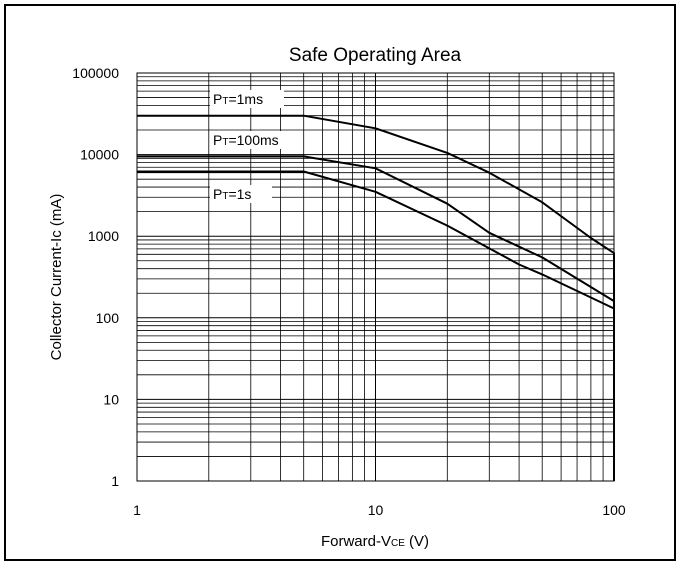  What do you see at coordinates (111, 399) in the screenshot?
I see `y-tick-label: 10` at bounding box center [111, 399].